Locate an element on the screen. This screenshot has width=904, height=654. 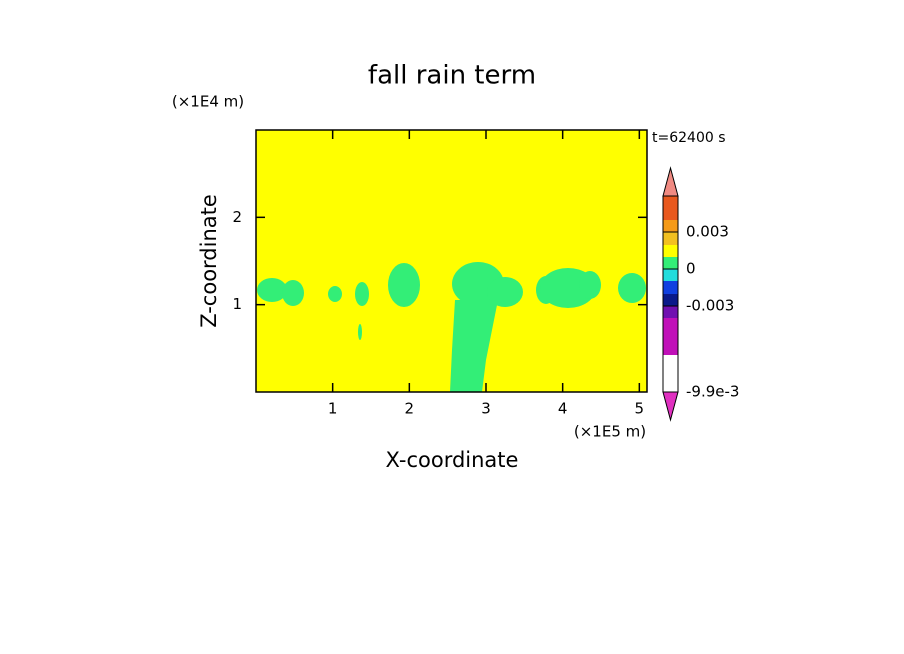
chart-title: fall rain term is located at coordinates (452, 76).